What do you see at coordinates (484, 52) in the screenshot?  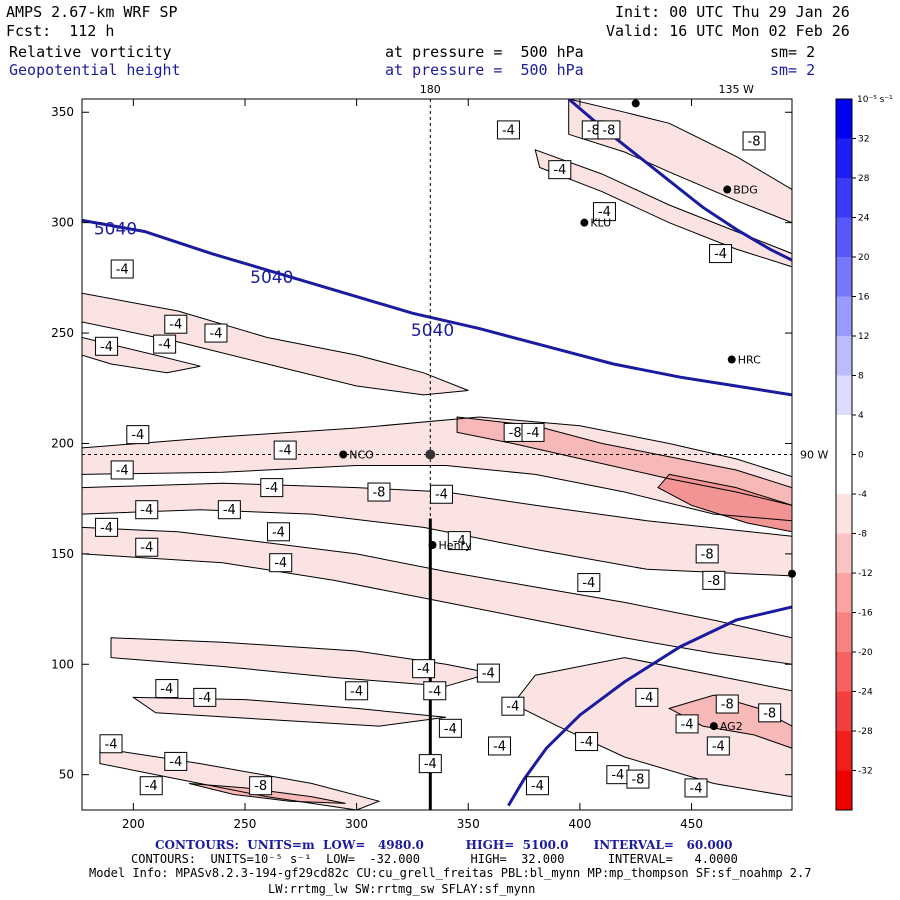 I see `field1-pressure: at pressure = 500 hPa` at bounding box center [484, 52].